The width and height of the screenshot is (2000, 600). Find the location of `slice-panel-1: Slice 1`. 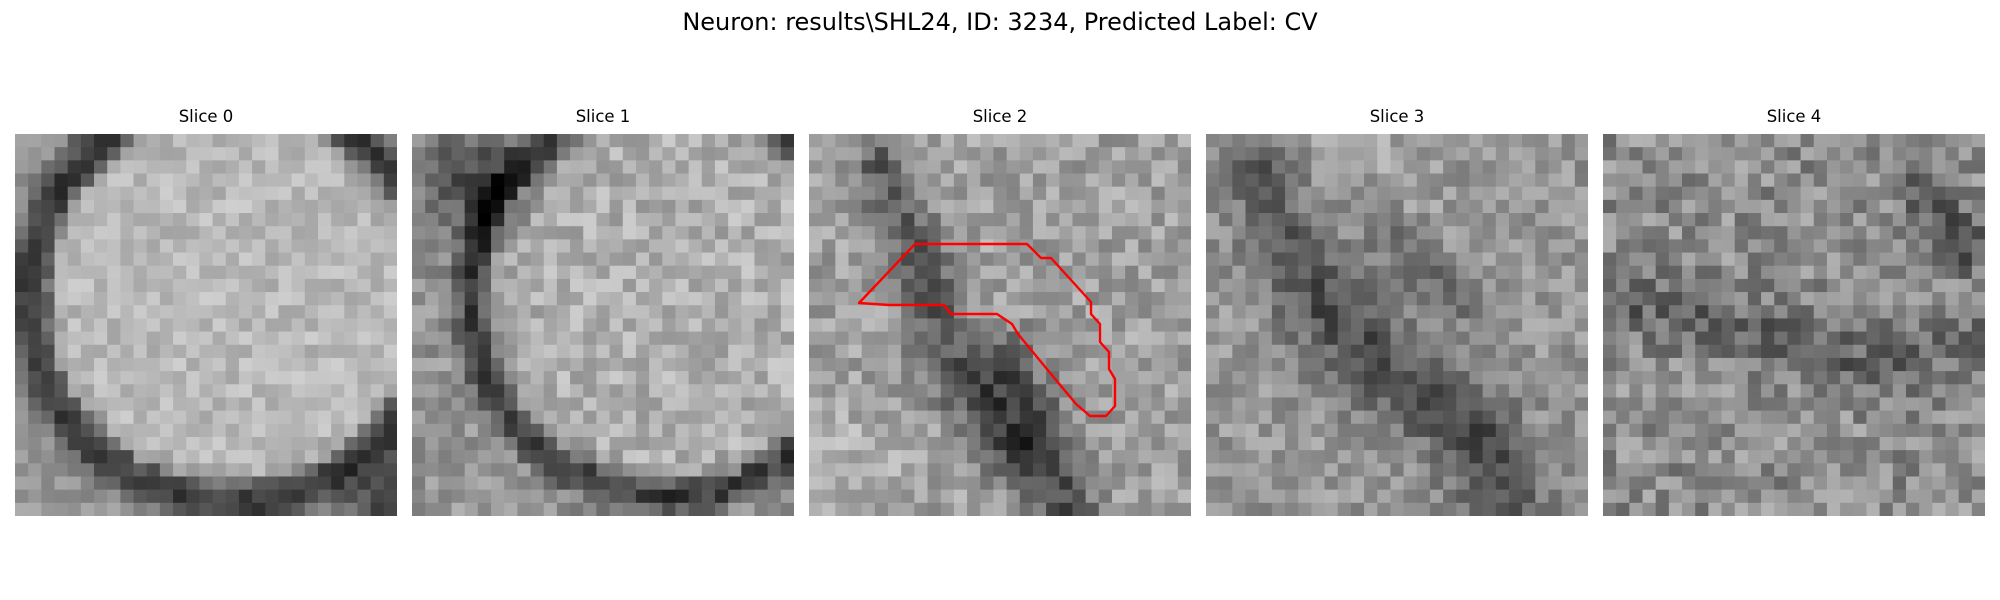

slice-panel-1: Slice 1 is located at coordinates (603, 325).